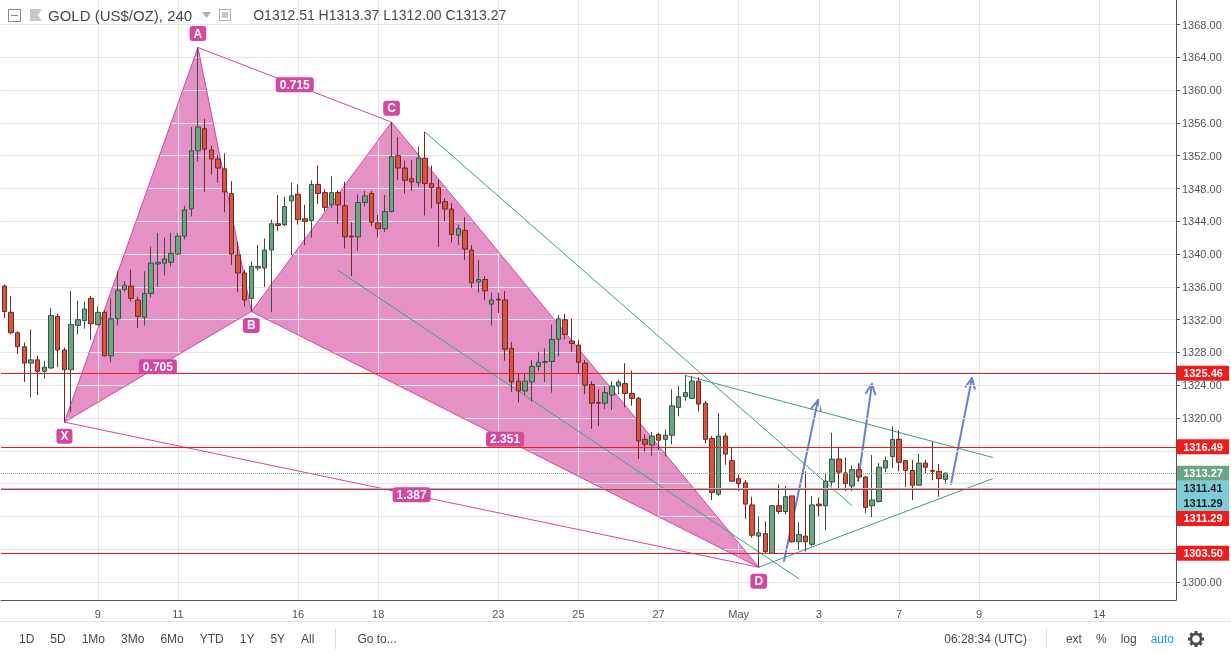  I want to click on x-tick-label: 23, so click(498, 613).